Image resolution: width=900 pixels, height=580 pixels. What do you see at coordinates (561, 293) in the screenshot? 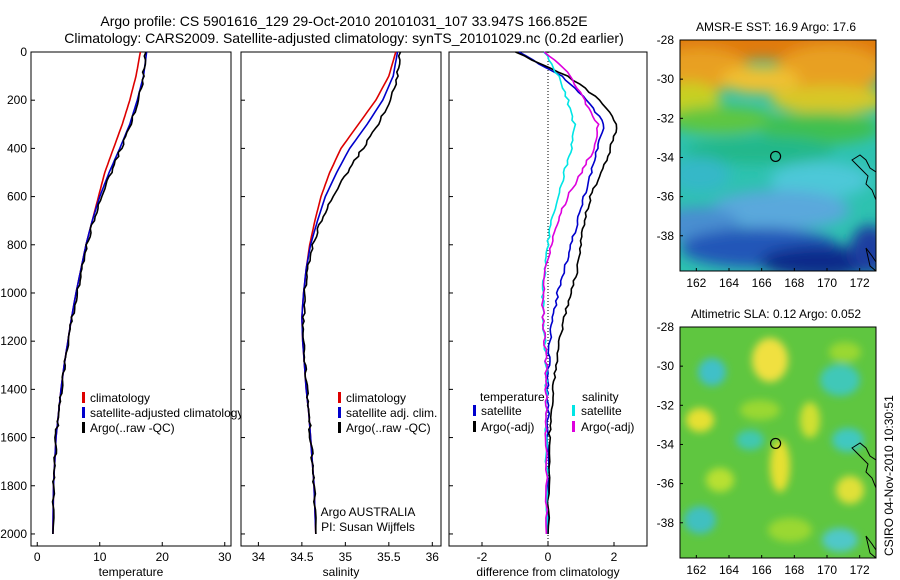
I see `series-line-temperature-satellite` at bounding box center [561, 293].